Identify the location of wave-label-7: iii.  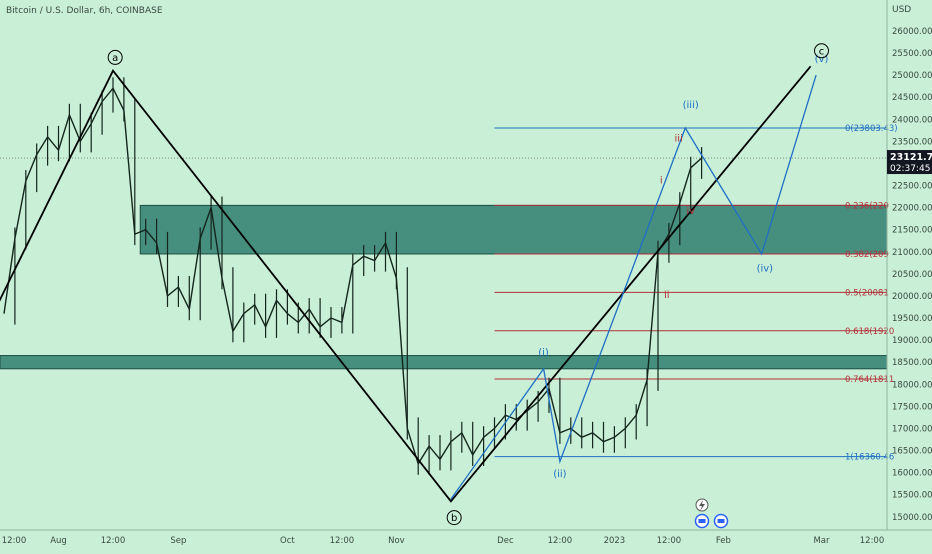
(679, 138).